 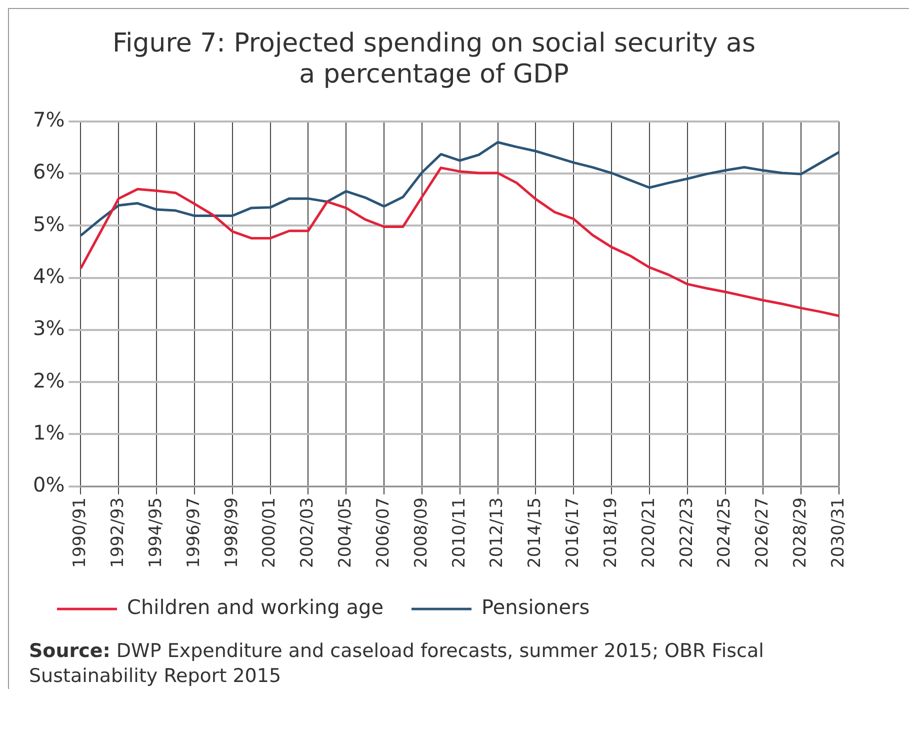 What do you see at coordinates (497, 532) in the screenshot?
I see `x-tick-label: 2012/13` at bounding box center [497, 532].